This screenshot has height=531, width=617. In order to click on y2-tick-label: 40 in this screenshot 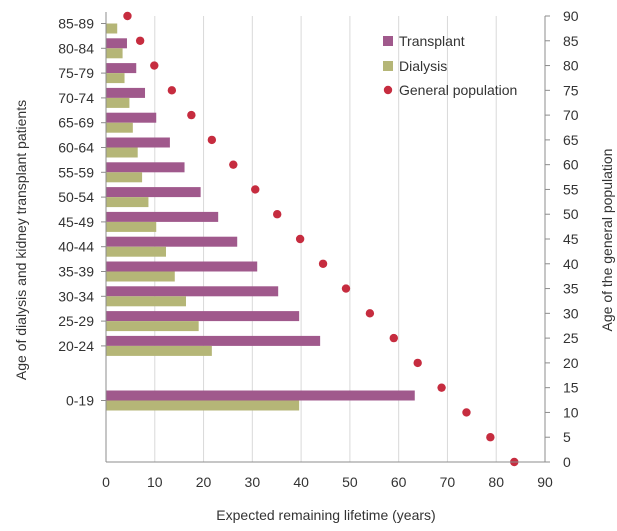, I will do `click(571, 264)`.